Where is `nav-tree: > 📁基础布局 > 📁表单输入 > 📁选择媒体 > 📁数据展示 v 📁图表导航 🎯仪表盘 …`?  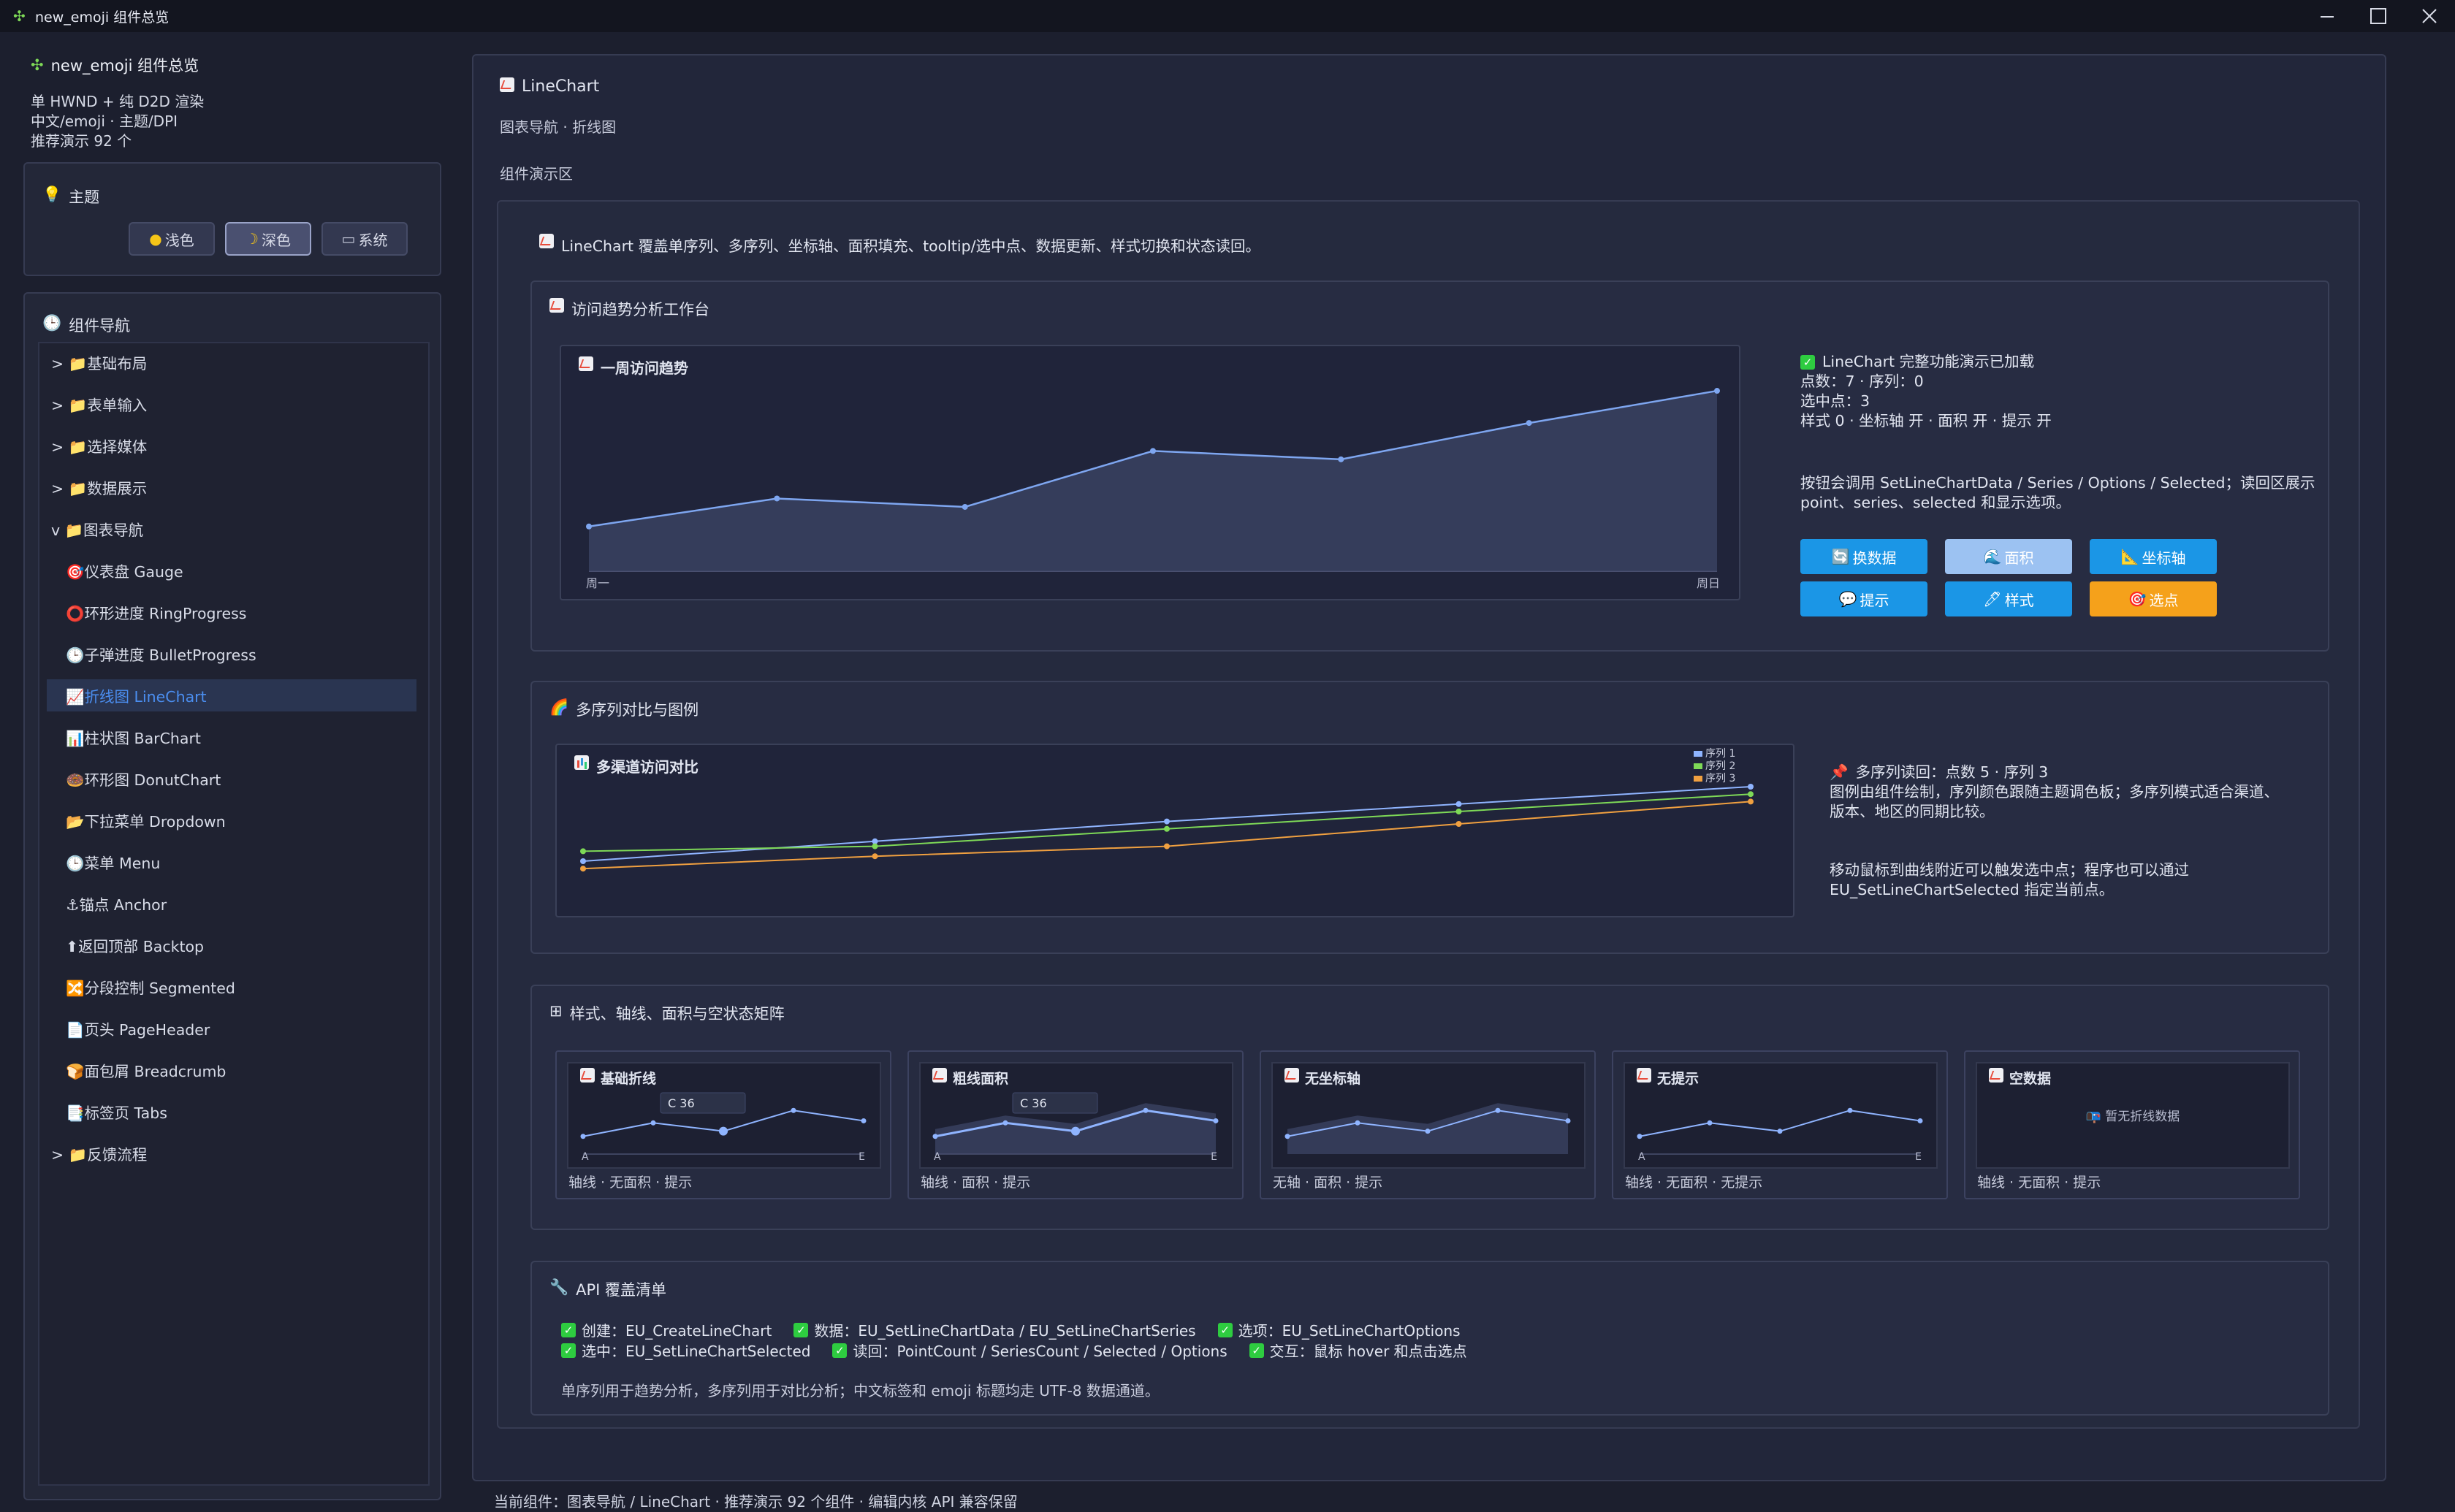
nav-tree: > 📁基础布局 > 📁表单输入 > 📁选择媒体 > 📁数据展示 v 📁图表导航 🎯仪表盘 … is located at coordinates (234, 914).